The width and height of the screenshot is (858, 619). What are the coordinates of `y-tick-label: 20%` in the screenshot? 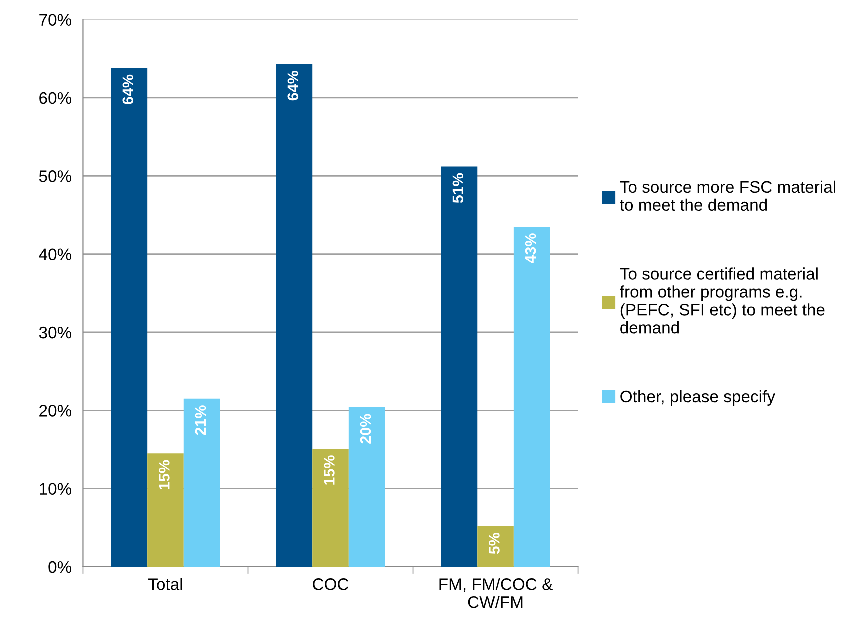 It's located at (56, 411).